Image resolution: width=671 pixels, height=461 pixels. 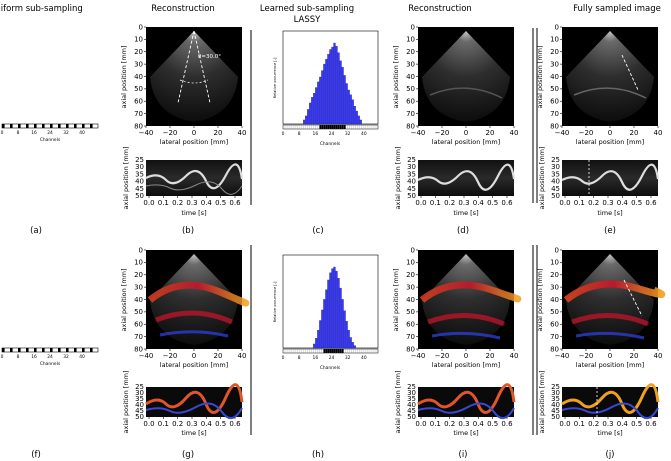 What do you see at coordinates (398, 401) in the screenshot?
I see `axial-label-i-mmode: axial position [mm]` at bounding box center [398, 401].